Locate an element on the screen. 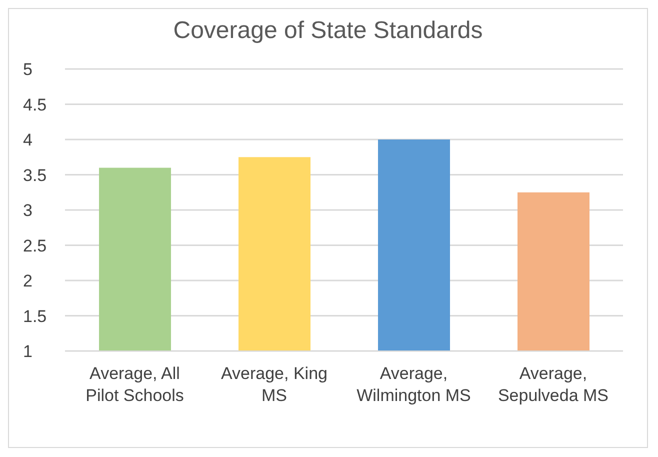 This screenshot has width=658, height=457. y-tick-label: 5 is located at coordinates (27, 70).